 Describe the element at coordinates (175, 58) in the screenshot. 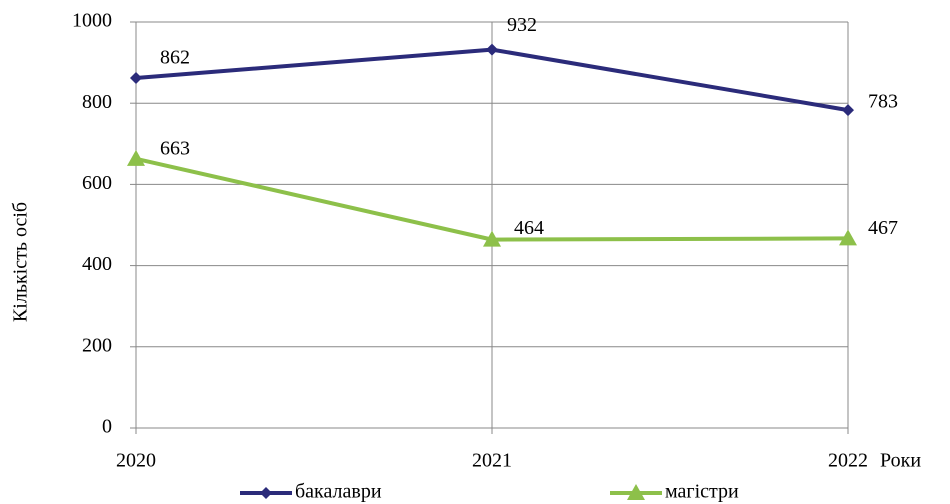

I see `data-label: 862` at that location.